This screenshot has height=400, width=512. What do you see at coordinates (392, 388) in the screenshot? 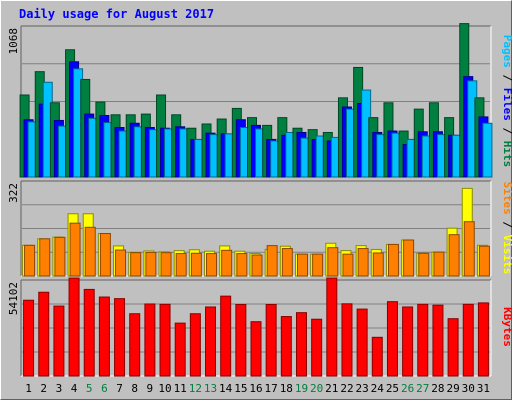
I see `x-tick-label-25: 25` at bounding box center [392, 388].